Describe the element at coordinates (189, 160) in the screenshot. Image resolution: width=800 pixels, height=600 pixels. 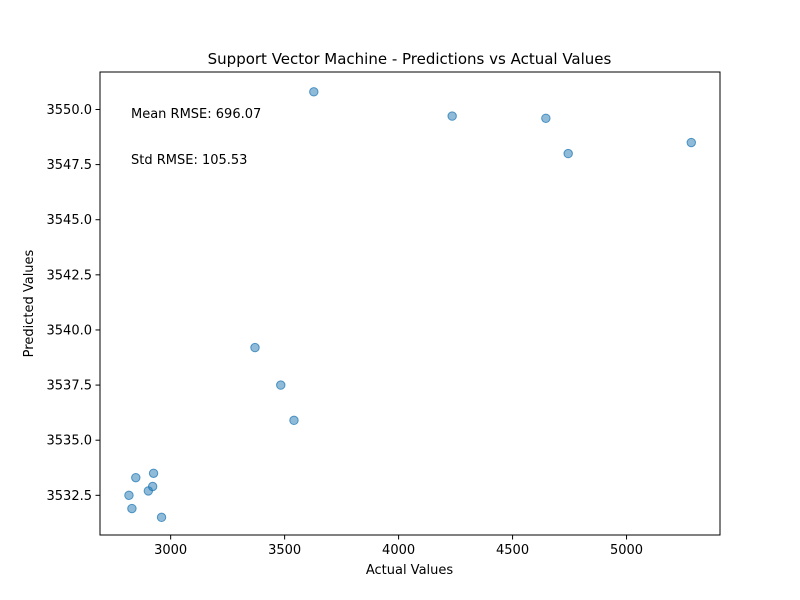
I see `std-rmse-annotation: Std RMSE: 105.53` at that location.